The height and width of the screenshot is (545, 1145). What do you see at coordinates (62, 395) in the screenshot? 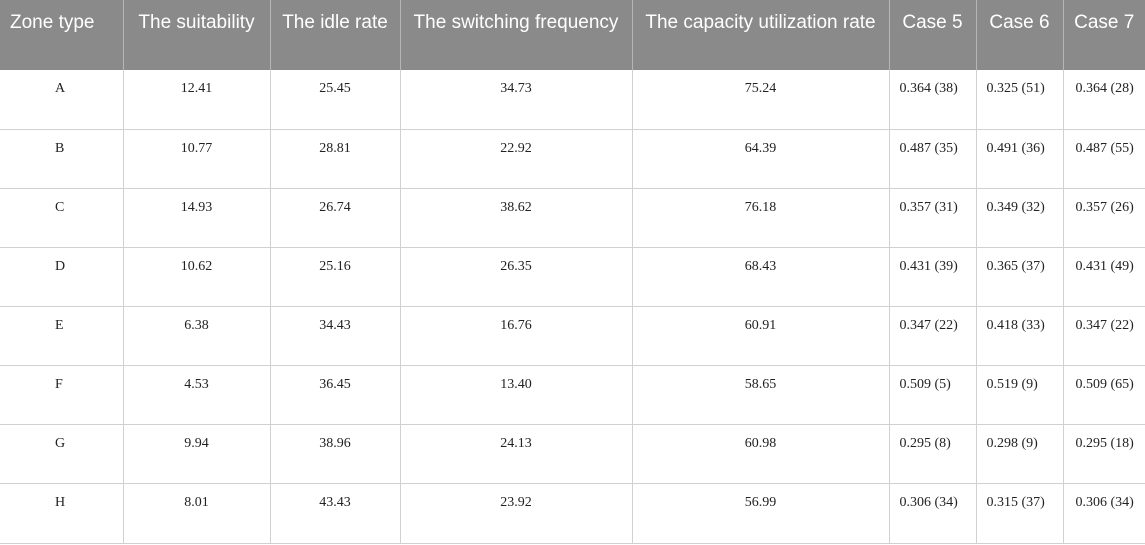
I see `cell-zone-type: F` at bounding box center [62, 395].